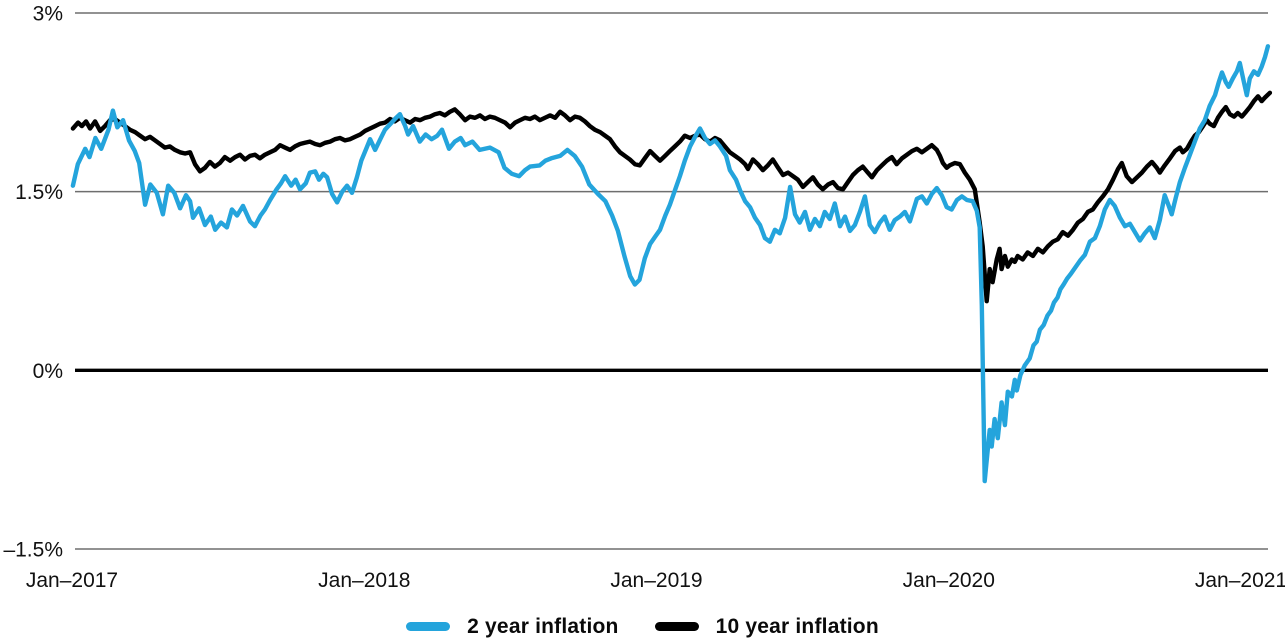 This screenshot has width=1285, height=643. I want to click on x-axis-tick-label: Jan–2021, so click(1240, 580).